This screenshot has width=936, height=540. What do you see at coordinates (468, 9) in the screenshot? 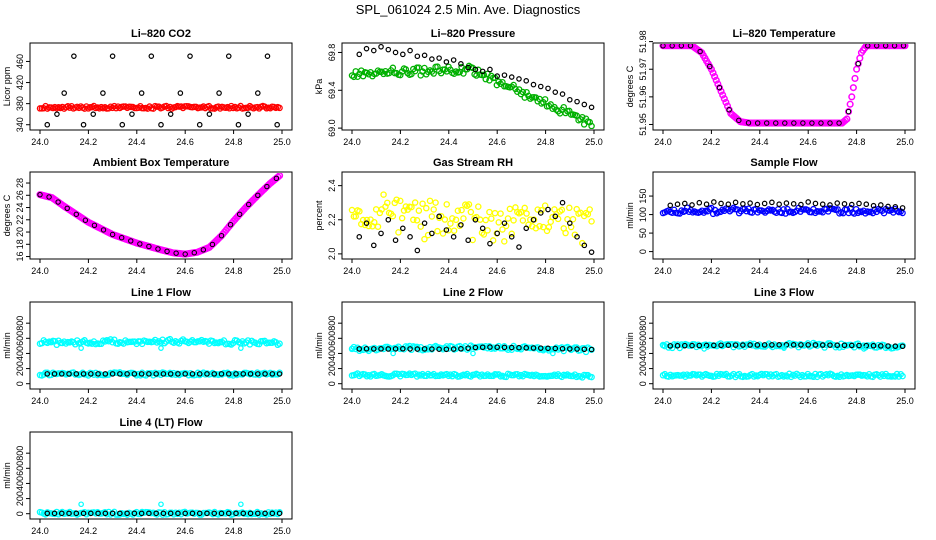
I see `figure-title: SPL_061024 2.5 Min. Ave. Diagnostics` at bounding box center [468, 9].